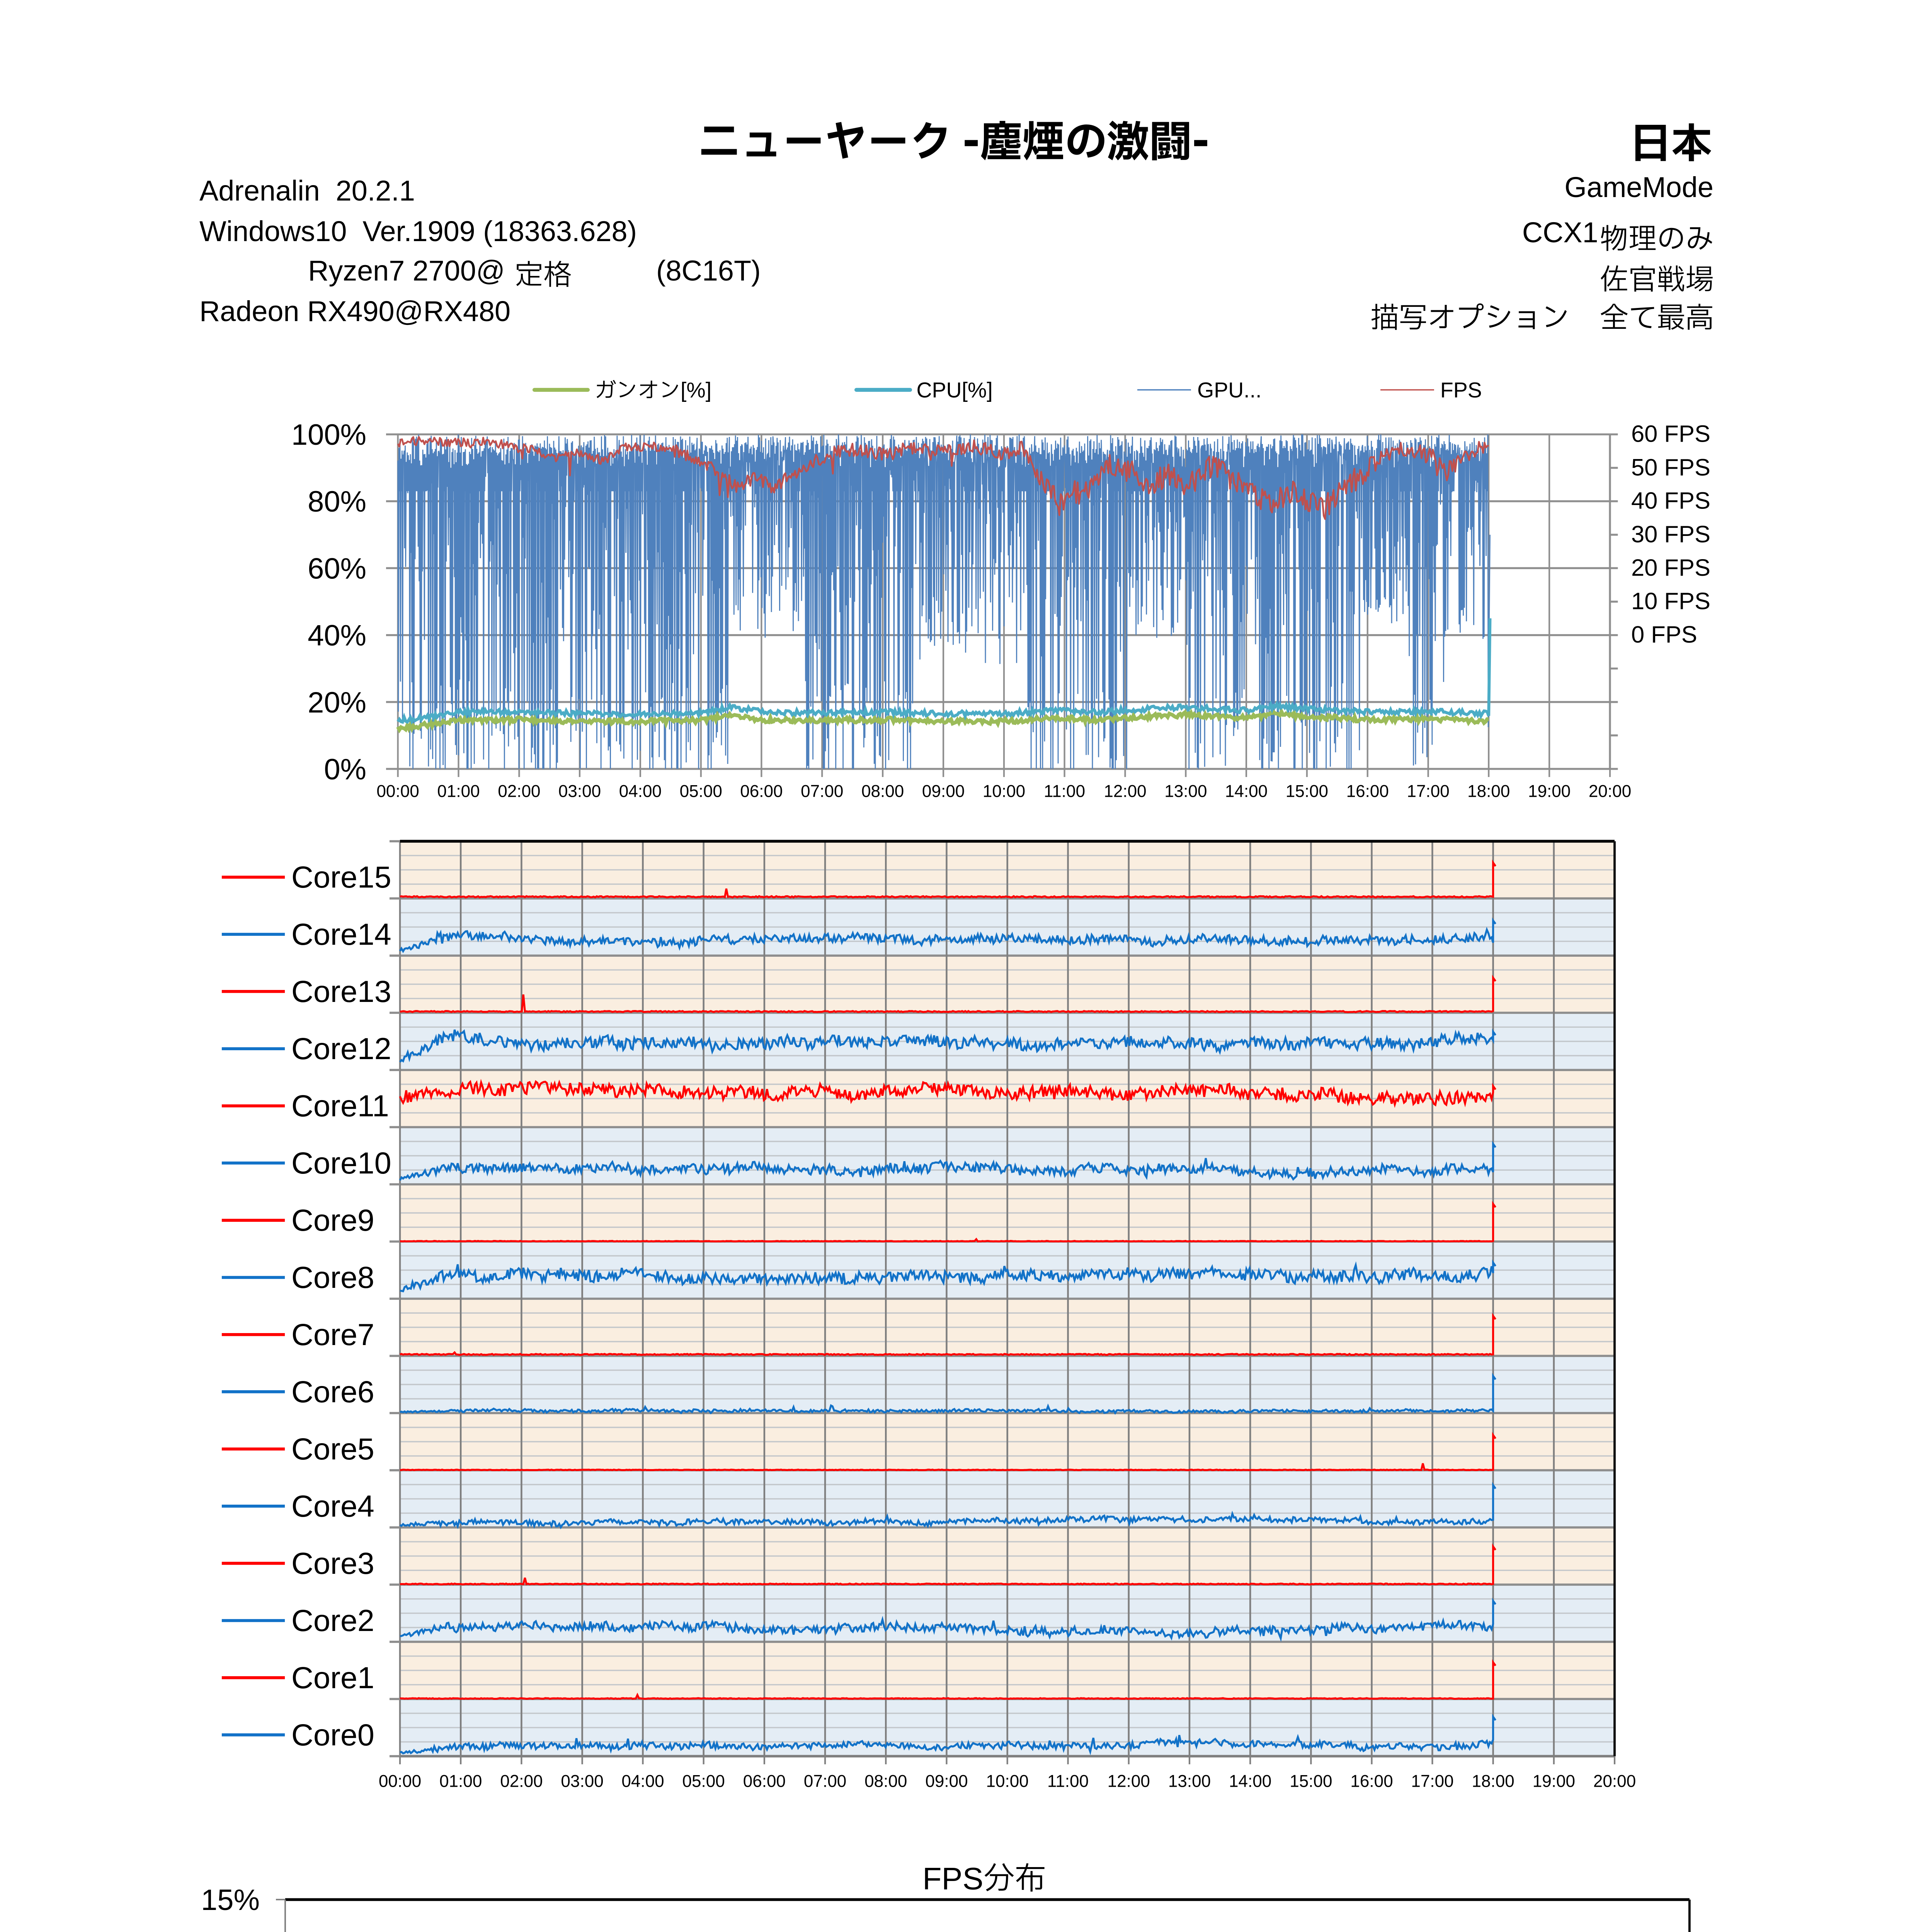 This screenshot has width=1916, height=1932. Describe the element at coordinates (332, 1220) in the screenshot. I see `svg-text: Core9` at that location.